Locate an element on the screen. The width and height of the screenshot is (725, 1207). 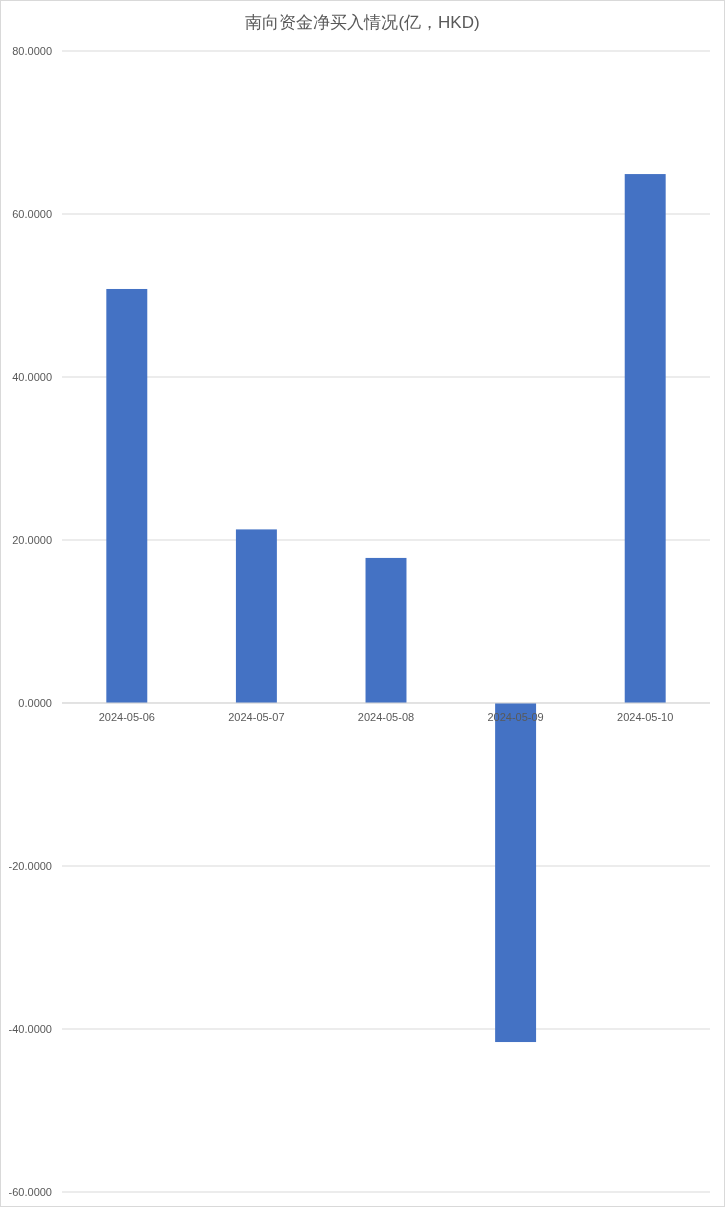
y-tick-label: 20.0000 is located at coordinates (32, 540).